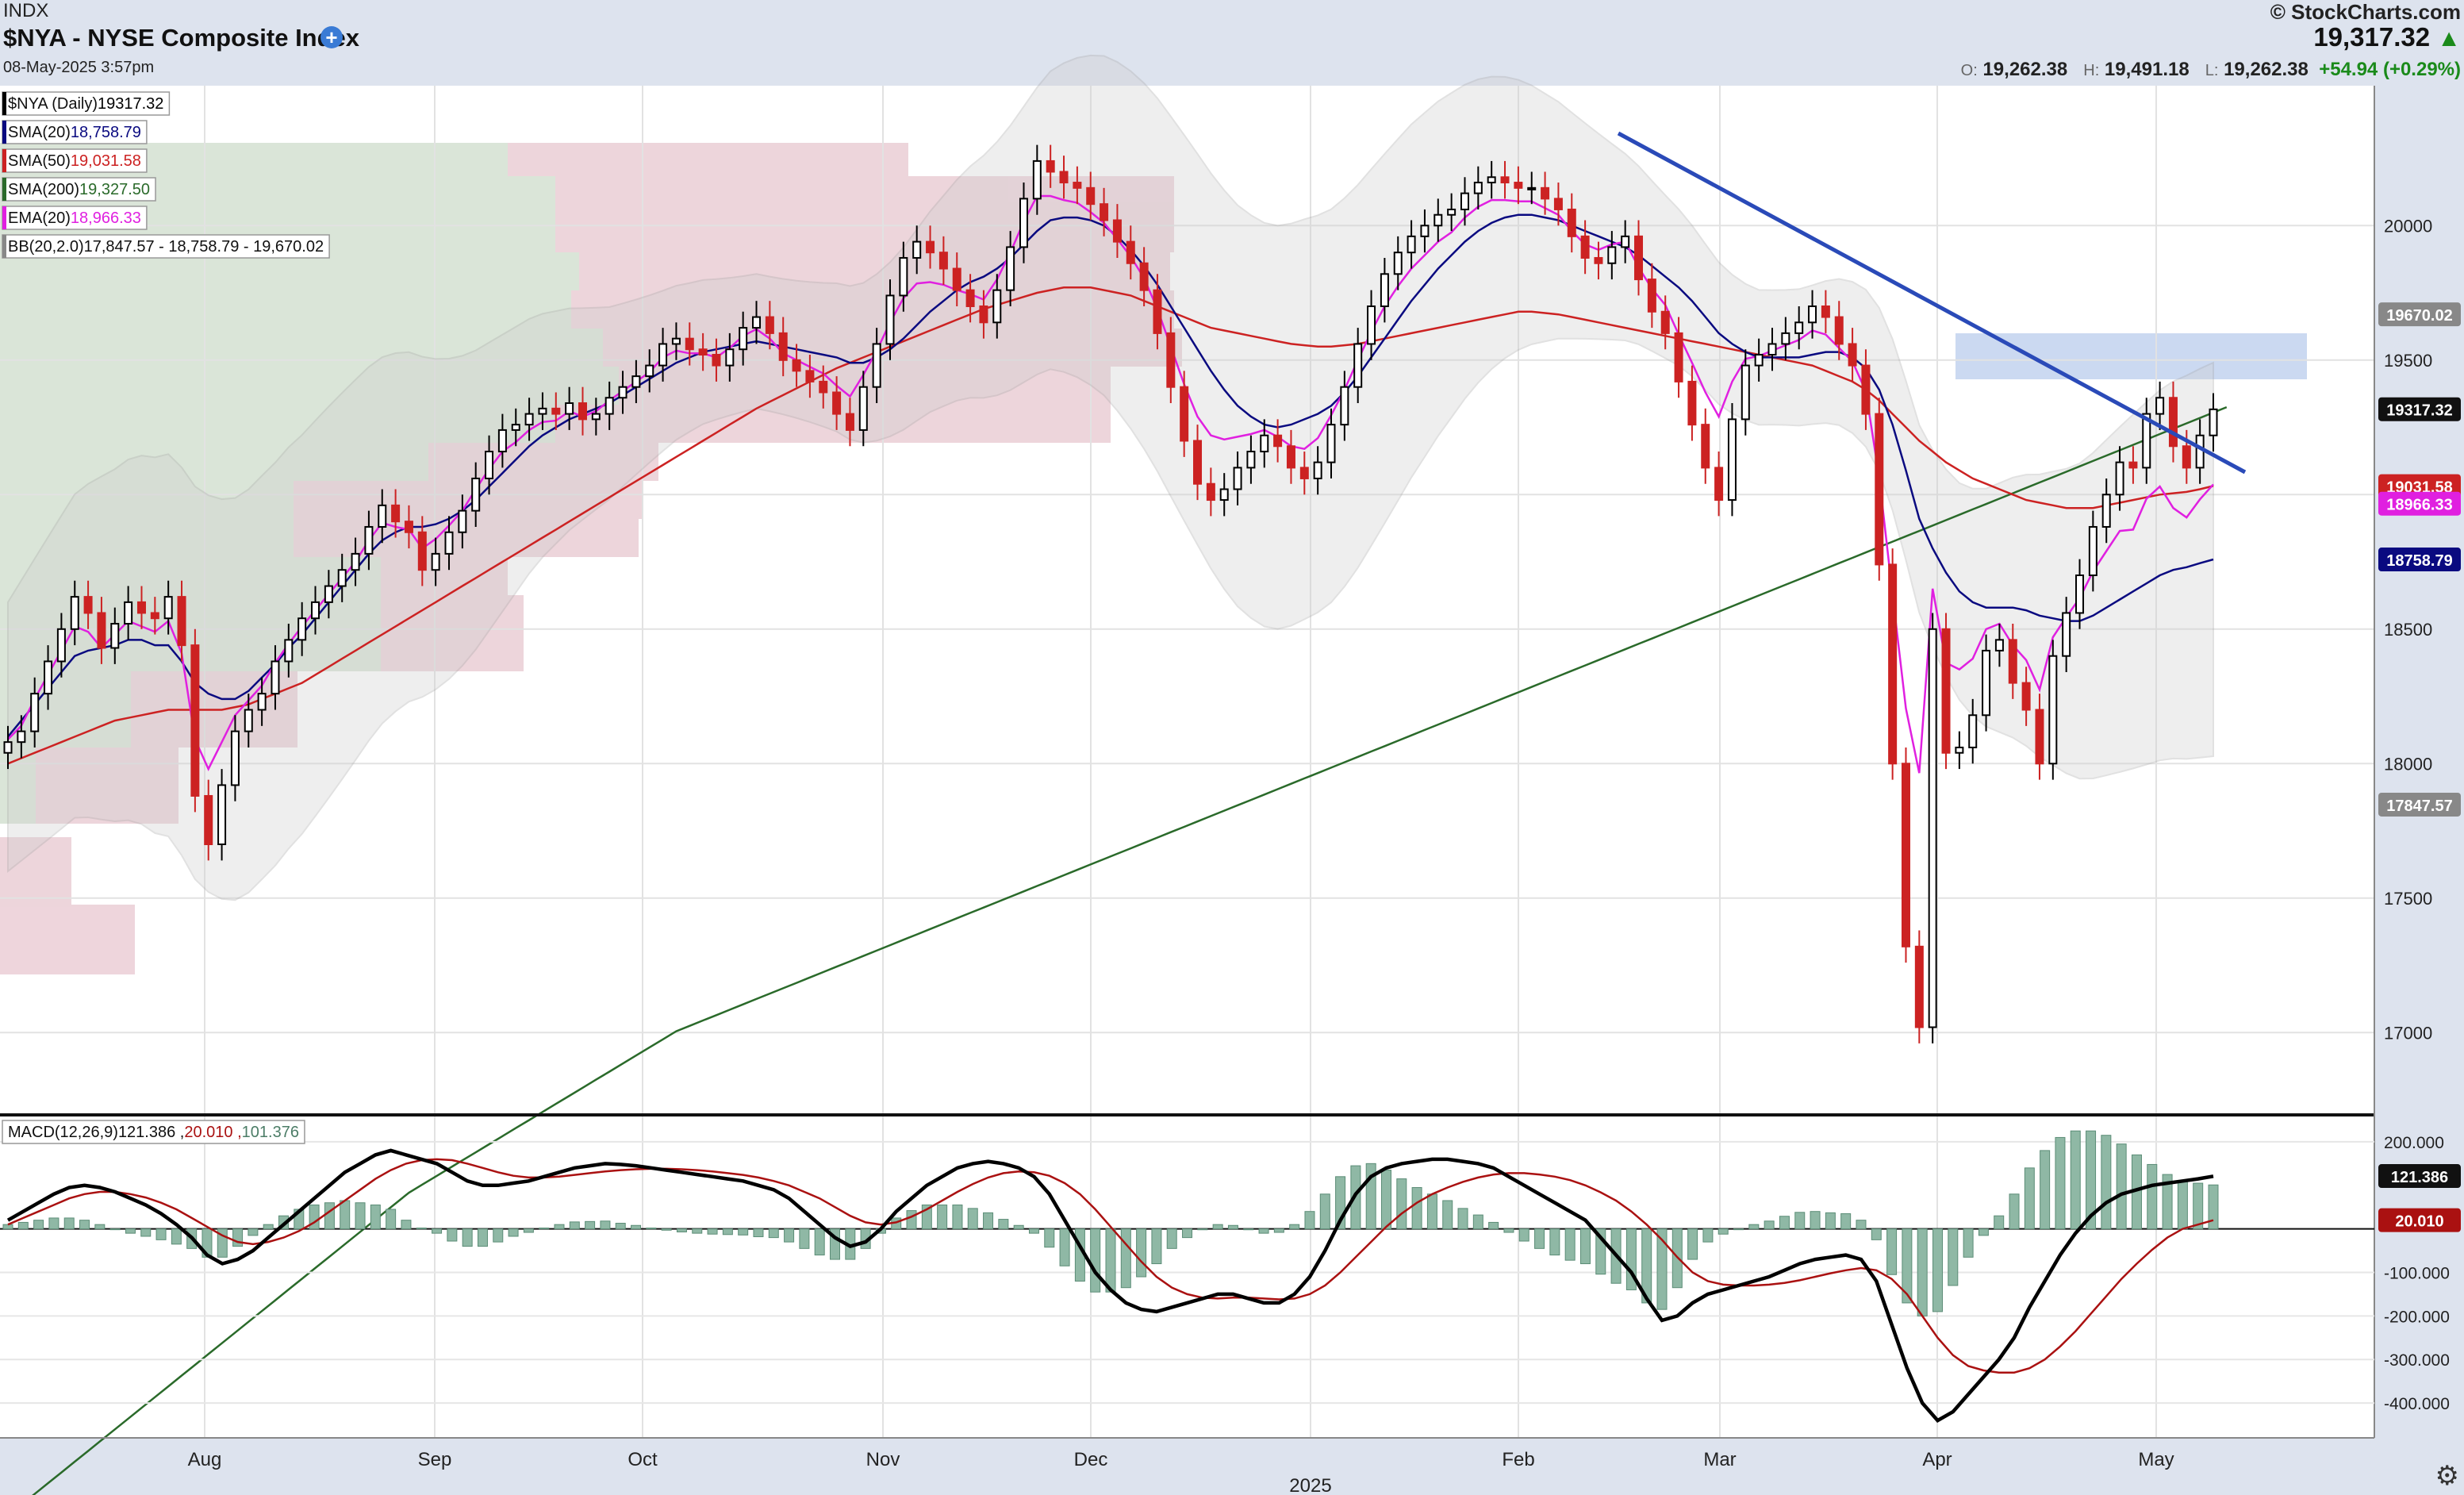  What do you see at coordinates (883, 1459) in the screenshot?
I see `x-tick-label: Nov` at bounding box center [883, 1459].